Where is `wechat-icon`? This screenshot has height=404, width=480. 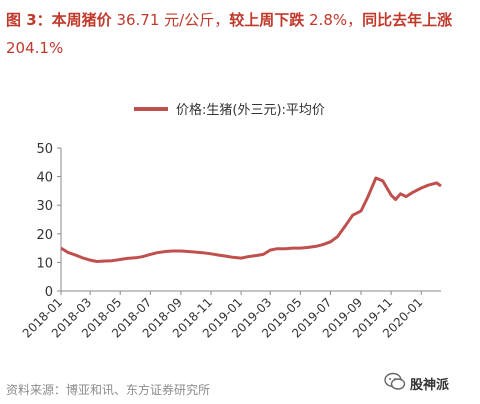
wechat-icon is located at coordinates (395, 381).